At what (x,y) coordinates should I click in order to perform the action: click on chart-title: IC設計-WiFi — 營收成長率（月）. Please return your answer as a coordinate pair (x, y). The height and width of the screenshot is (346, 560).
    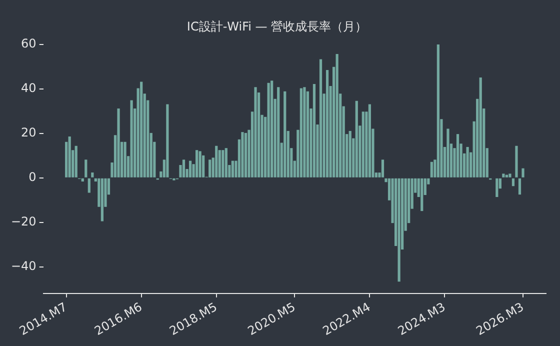
    Looking at the image, I should click on (277, 26).